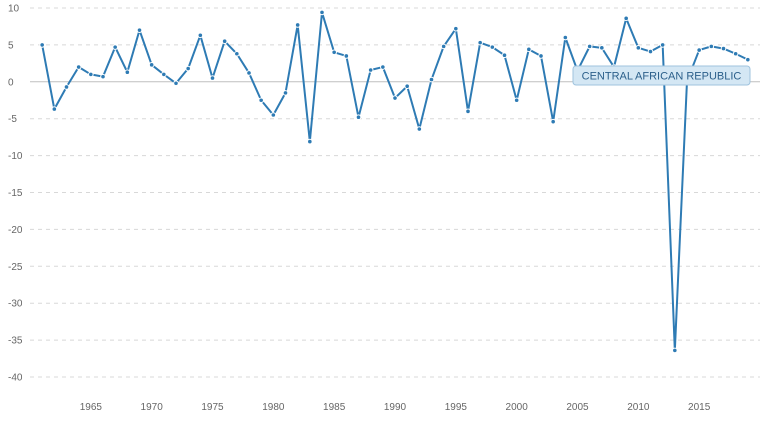 Image resolution: width=774 pixels, height=430 pixels. I want to click on y-tick-label: -15, so click(15, 193).